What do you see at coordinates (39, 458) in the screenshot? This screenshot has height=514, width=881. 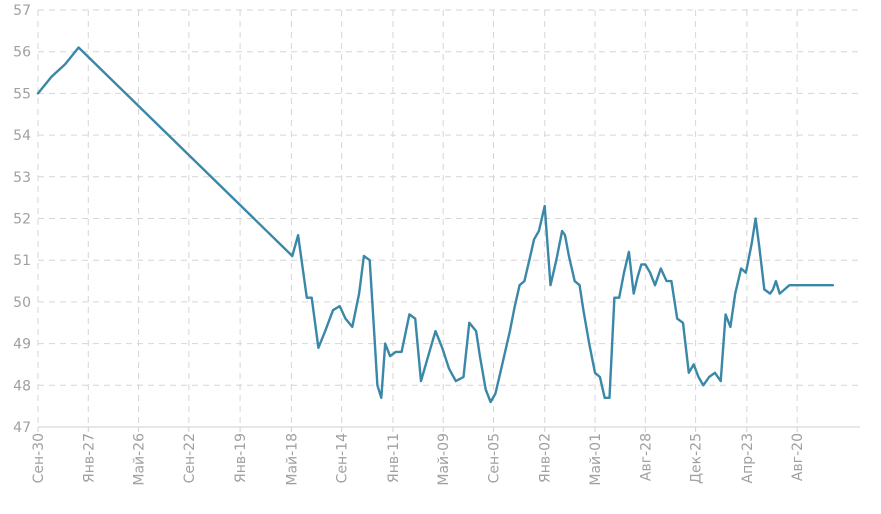 I see `x-tick-label: Сен-30` at bounding box center [39, 458].